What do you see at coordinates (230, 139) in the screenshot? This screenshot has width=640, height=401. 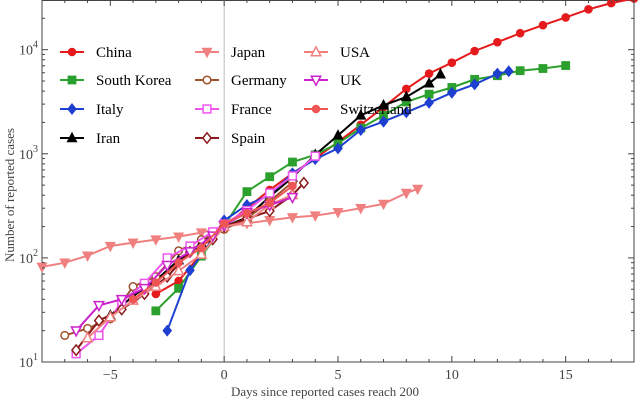 I see `legend-item-spain: Spain` at bounding box center [230, 139].